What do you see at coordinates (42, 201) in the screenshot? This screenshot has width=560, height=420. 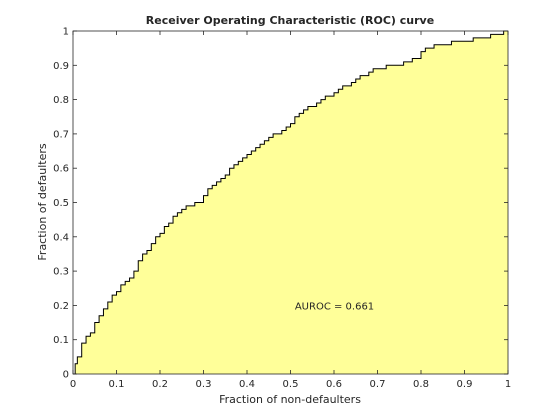 I see `y-axis-label: Fraction of defaulters` at bounding box center [42, 201].